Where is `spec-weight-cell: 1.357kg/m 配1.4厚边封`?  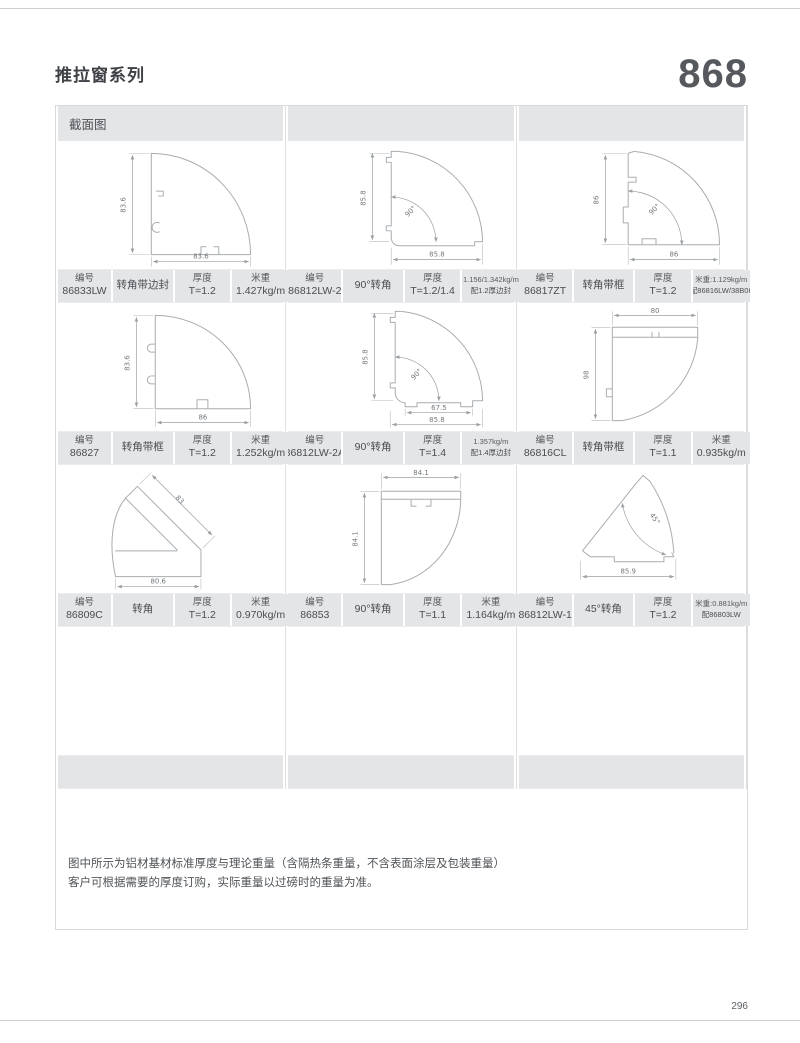 spec-weight-cell: 1.357kg/m 配1.4厚边封 is located at coordinates (491, 448).